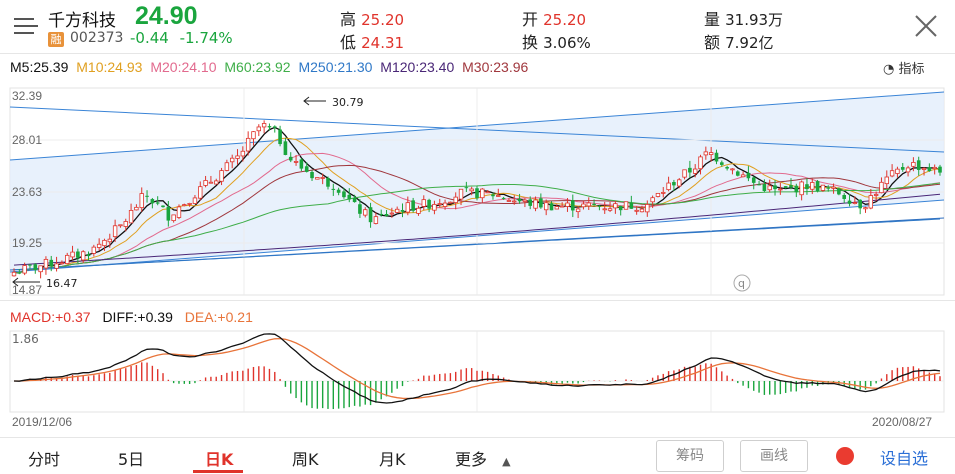  Describe the element at coordinates (62, 283) in the screenshot. I see `min-price-marker: 16.47` at that location.